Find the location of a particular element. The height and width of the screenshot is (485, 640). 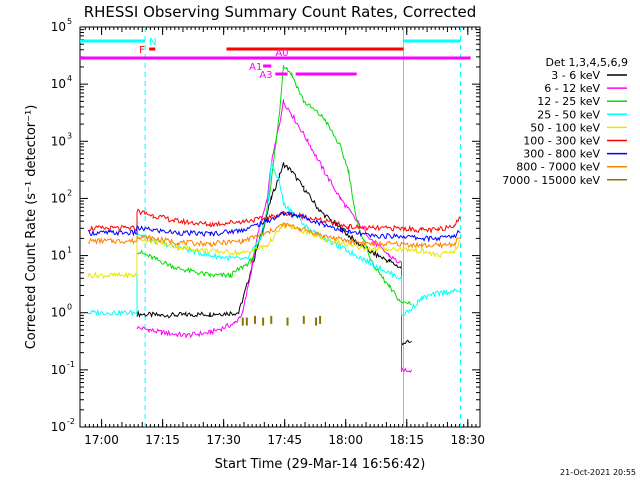

y-tick-exponent: 3 is located at coordinates (69, 135).